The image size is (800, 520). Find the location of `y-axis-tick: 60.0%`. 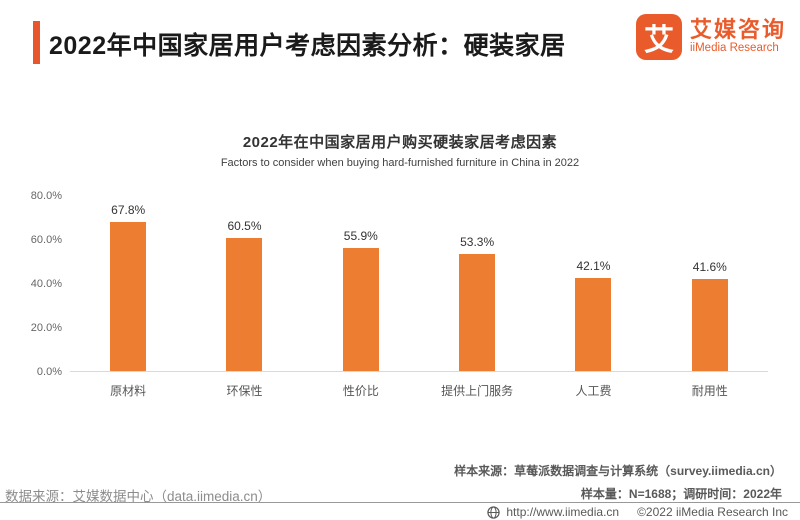

y-axis-tick: 60.0% is located at coordinates (46, 240).